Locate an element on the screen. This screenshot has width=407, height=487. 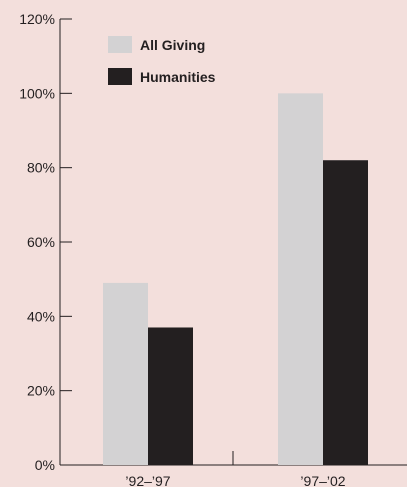
x-category-label: ’92–’97 is located at coordinates (147, 480).